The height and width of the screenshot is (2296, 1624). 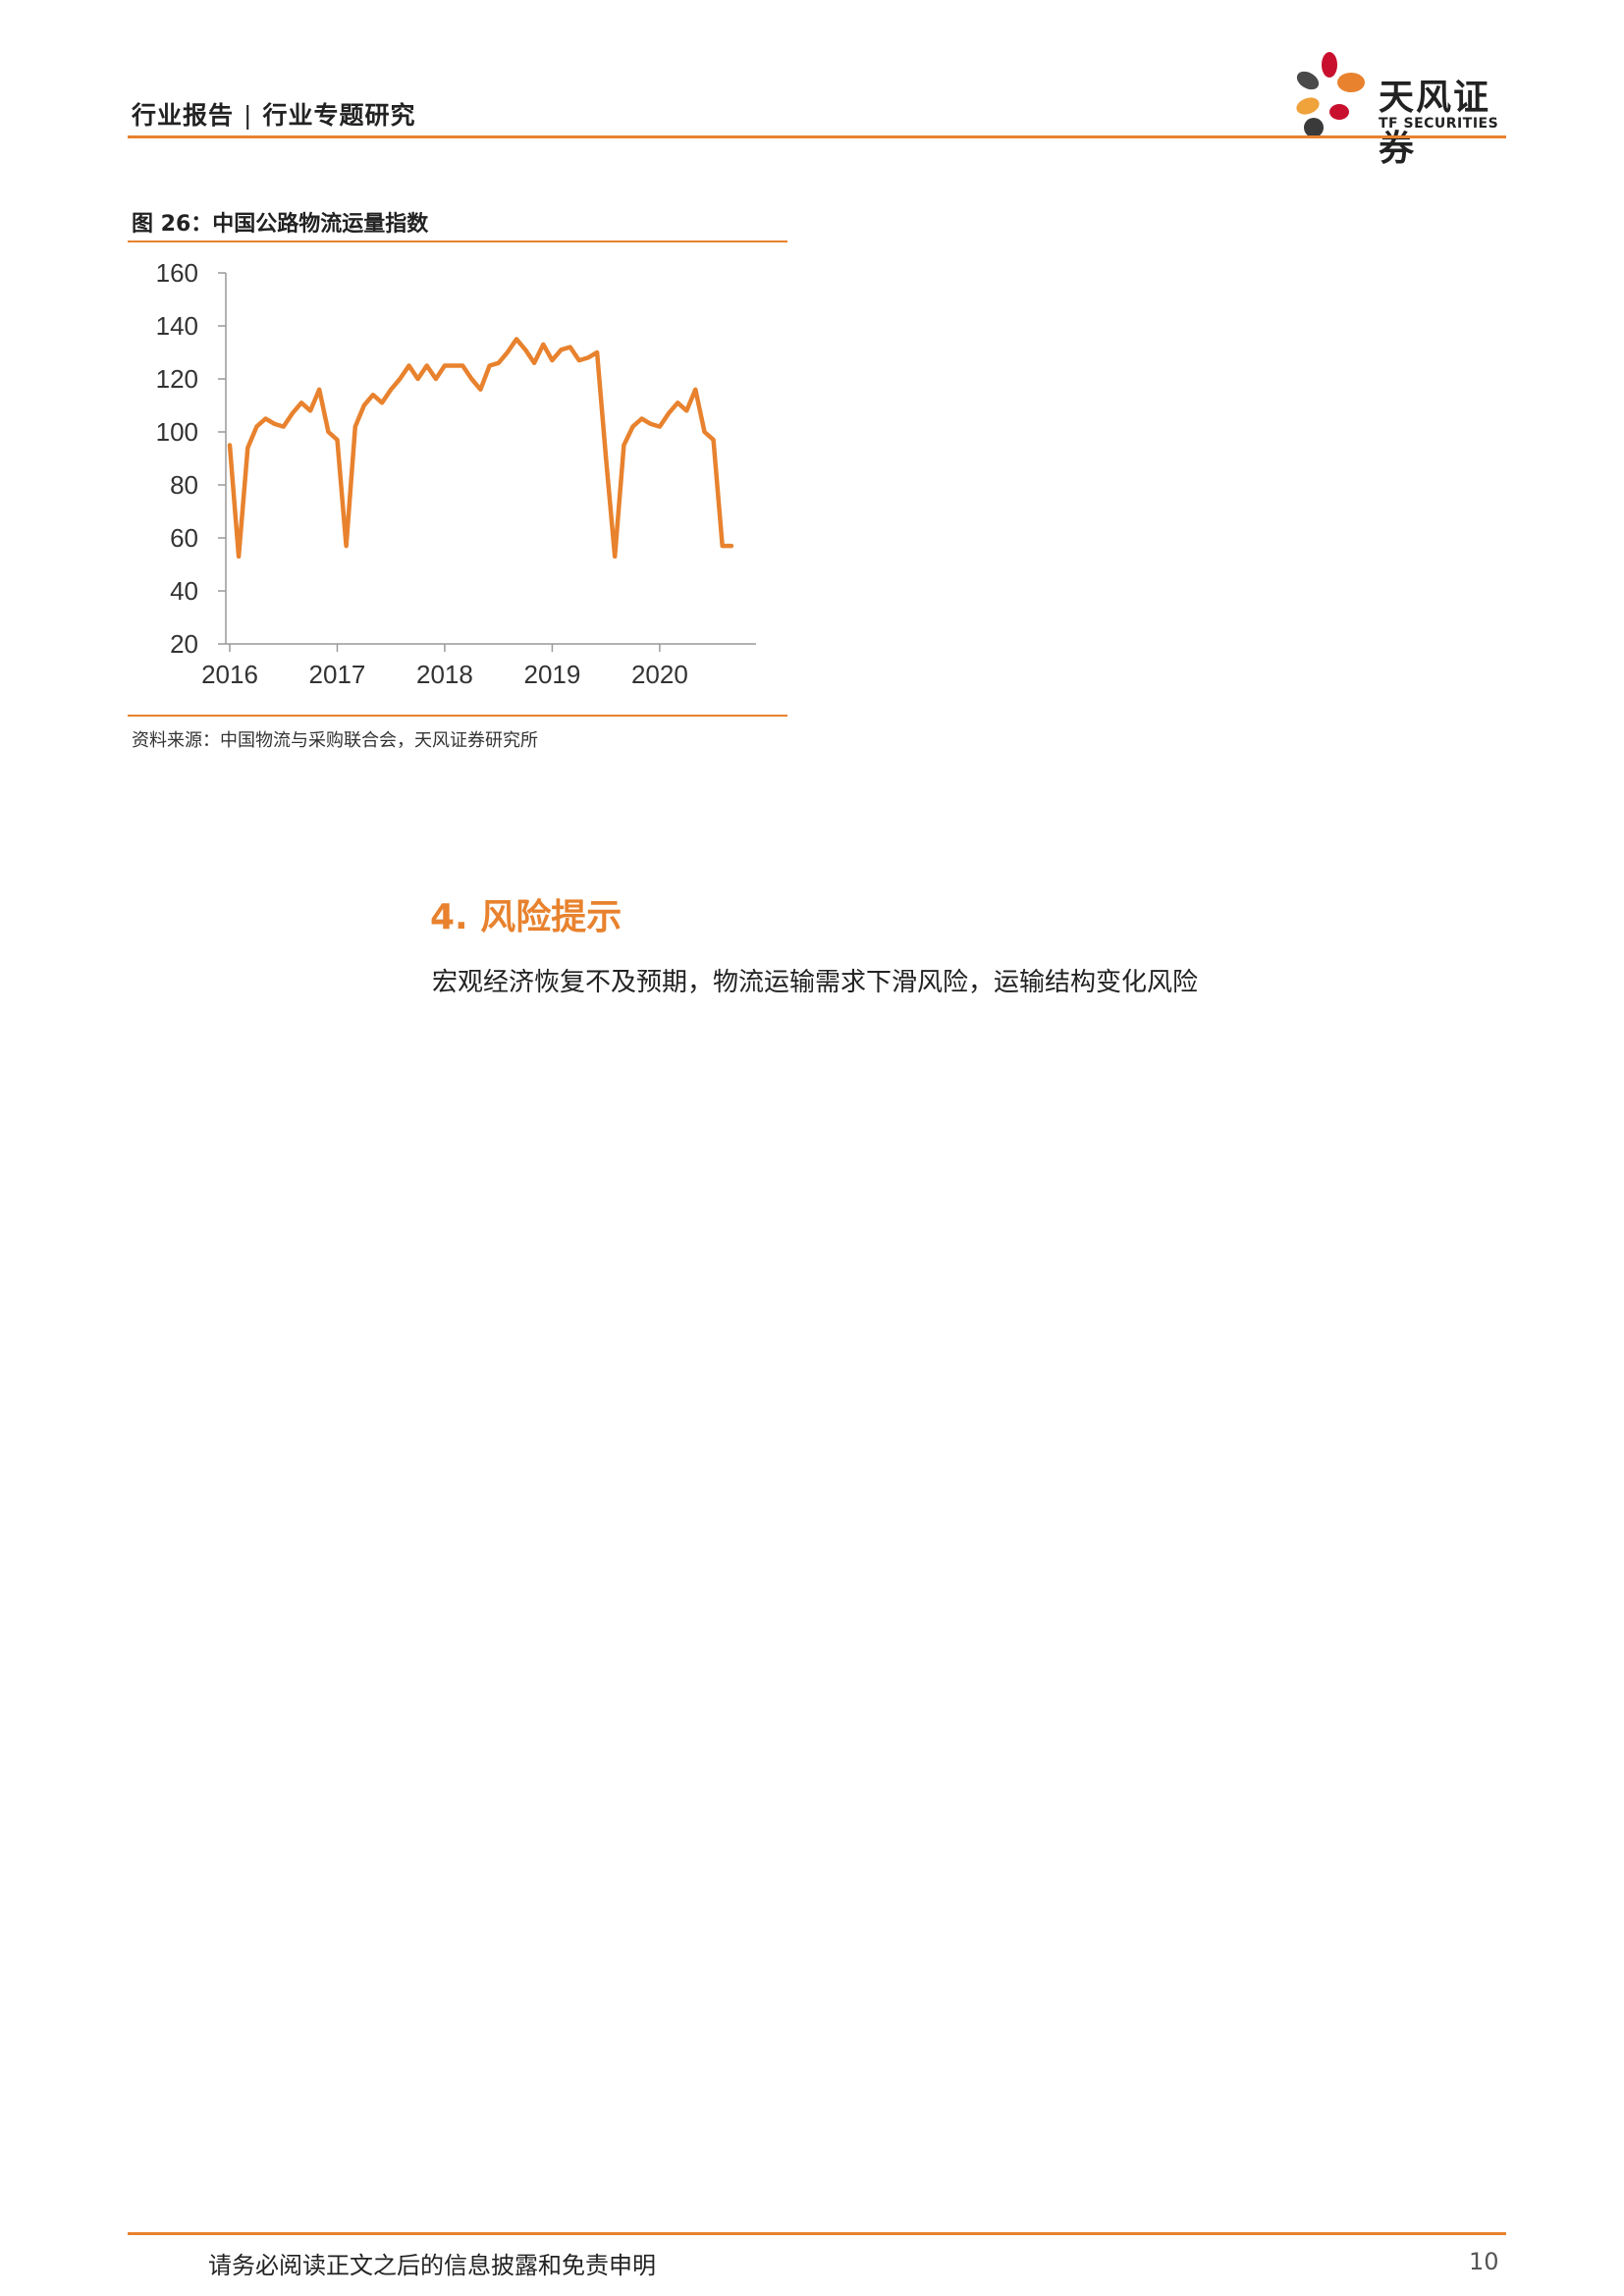 What do you see at coordinates (177, 379) in the screenshot?
I see `y-tick-label: 120` at bounding box center [177, 379].